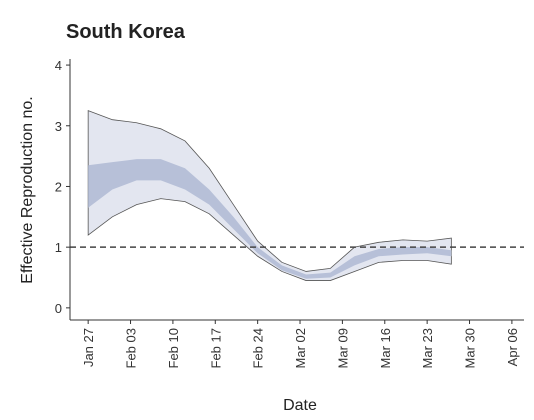  What do you see at coordinates (300, 348) in the screenshot?
I see `x-tick-label: Mar 02` at bounding box center [300, 348].